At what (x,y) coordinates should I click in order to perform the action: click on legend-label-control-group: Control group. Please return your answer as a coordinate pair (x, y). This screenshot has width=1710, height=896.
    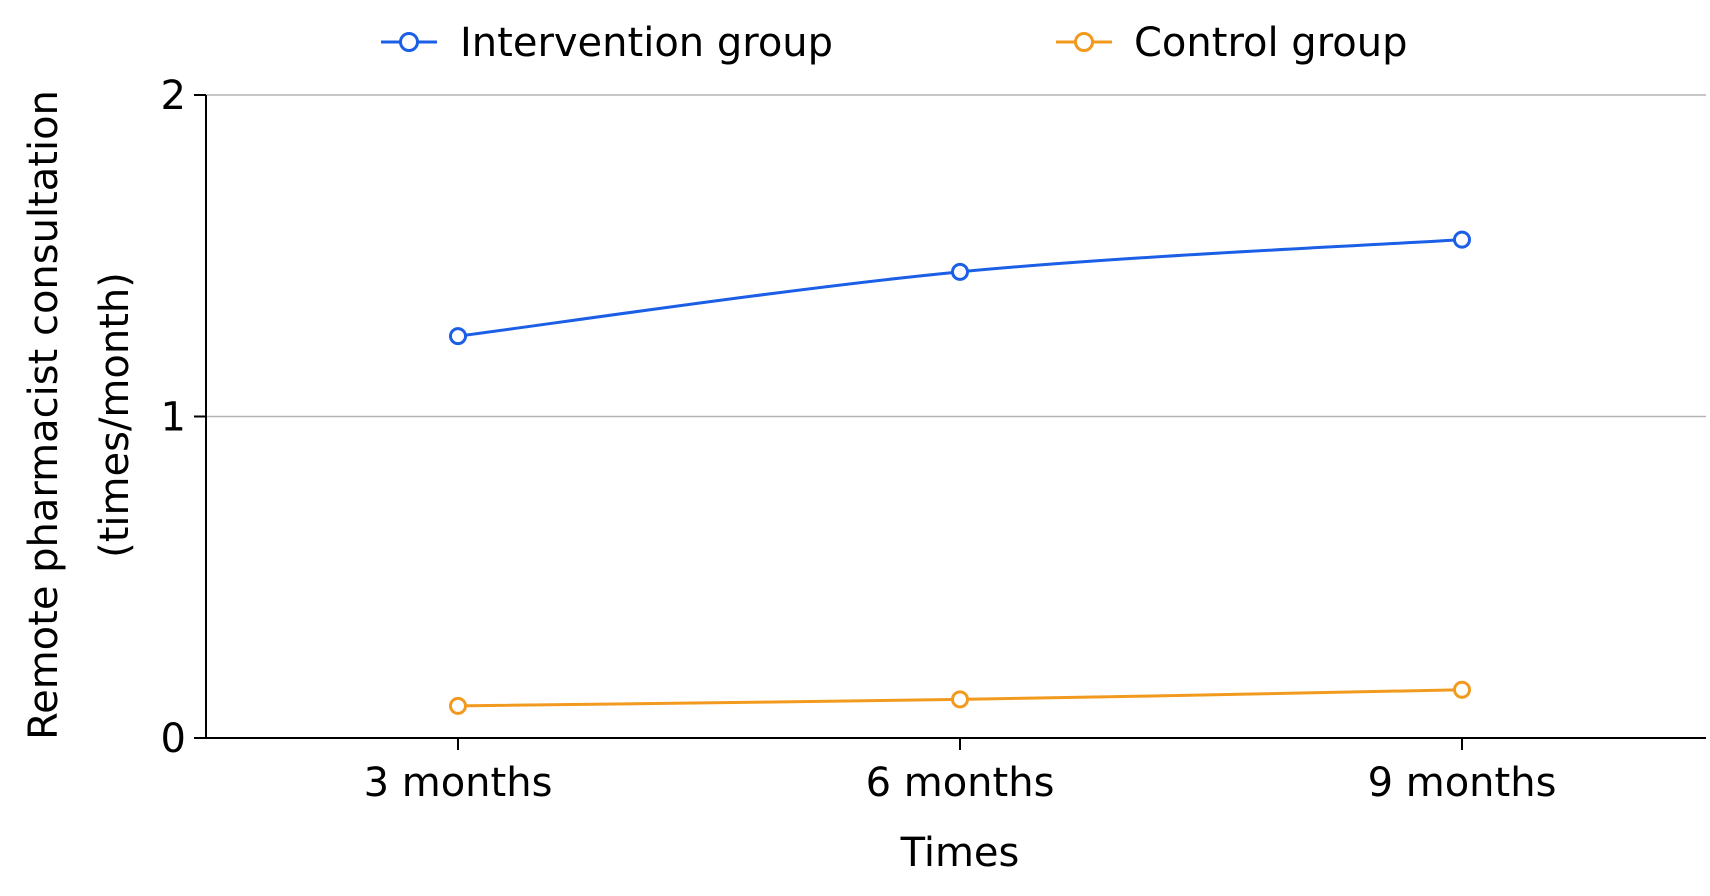
    Looking at the image, I should click on (1270, 43).